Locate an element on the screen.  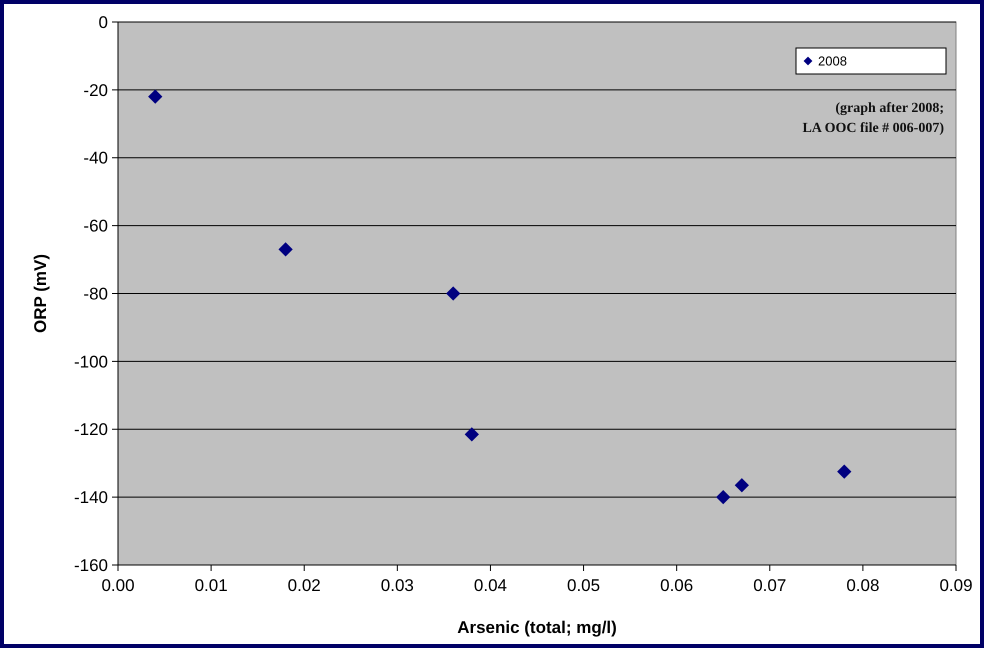
x-tick-label: 0.03 is located at coordinates (397, 585).